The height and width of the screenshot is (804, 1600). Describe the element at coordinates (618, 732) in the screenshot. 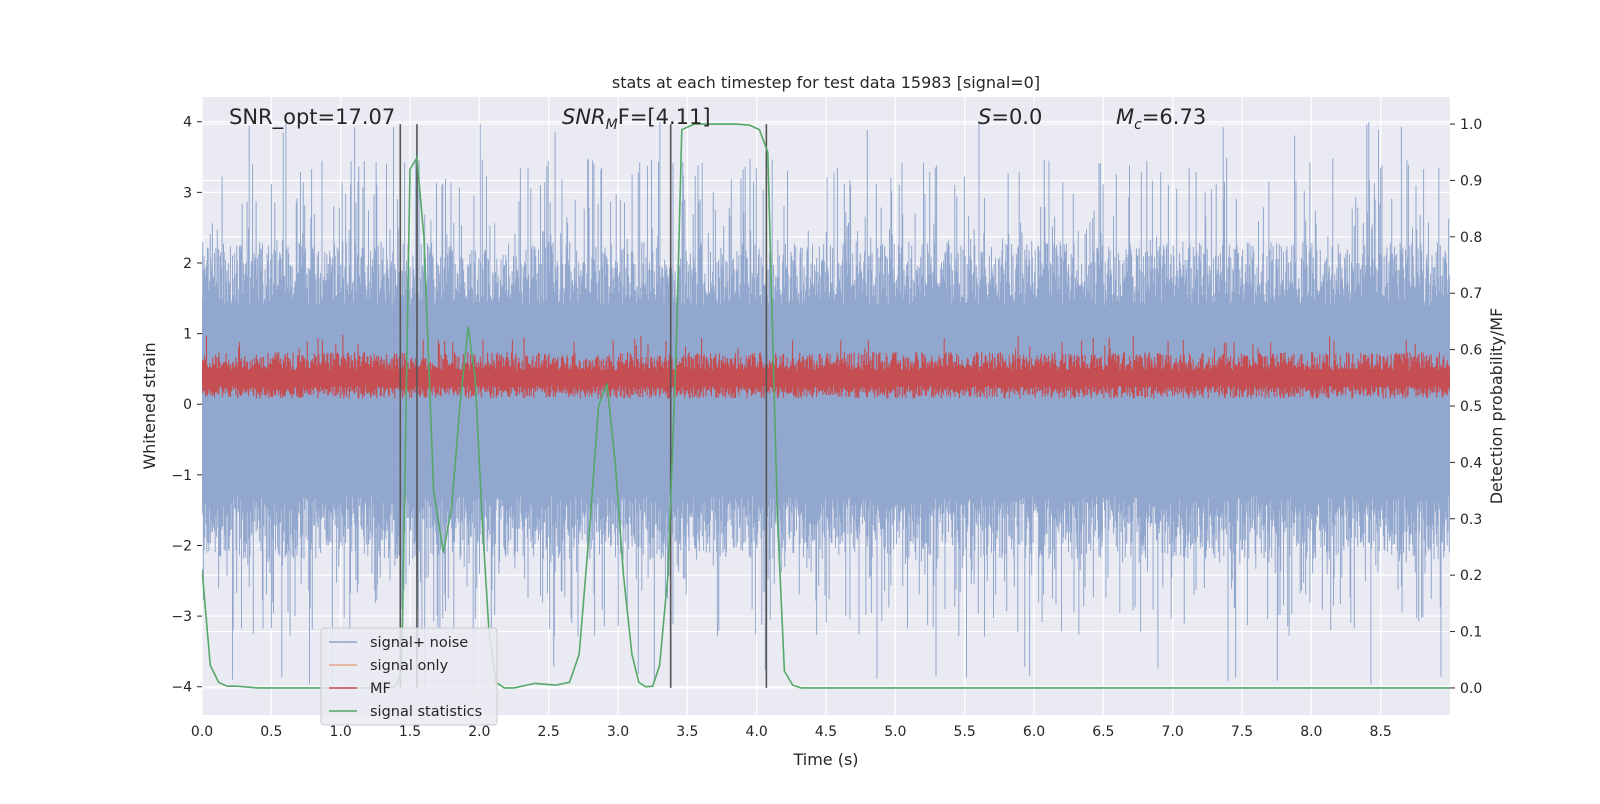

I see `x-tick-label: 3.0` at that location.